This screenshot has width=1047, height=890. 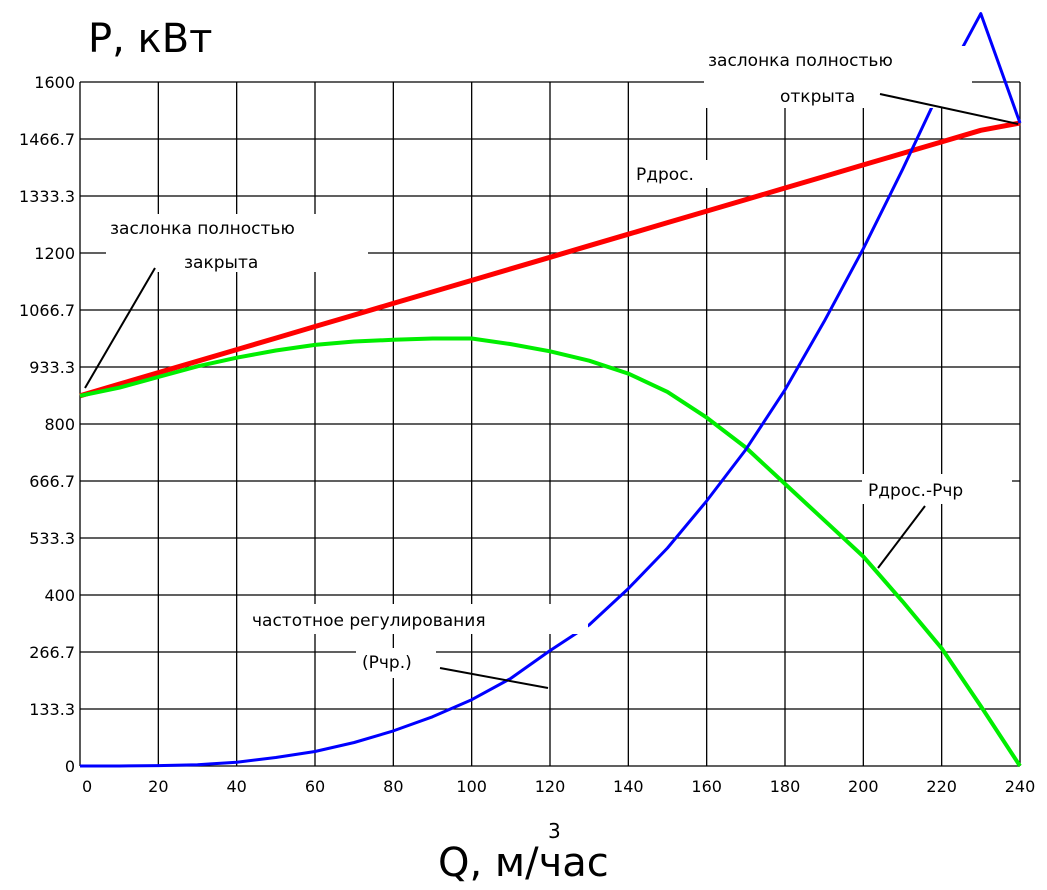 What do you see at coordinates (52, 481) in the screenshot?
I see `y-tick-label: 666.7` at bounding box center [52, 481].